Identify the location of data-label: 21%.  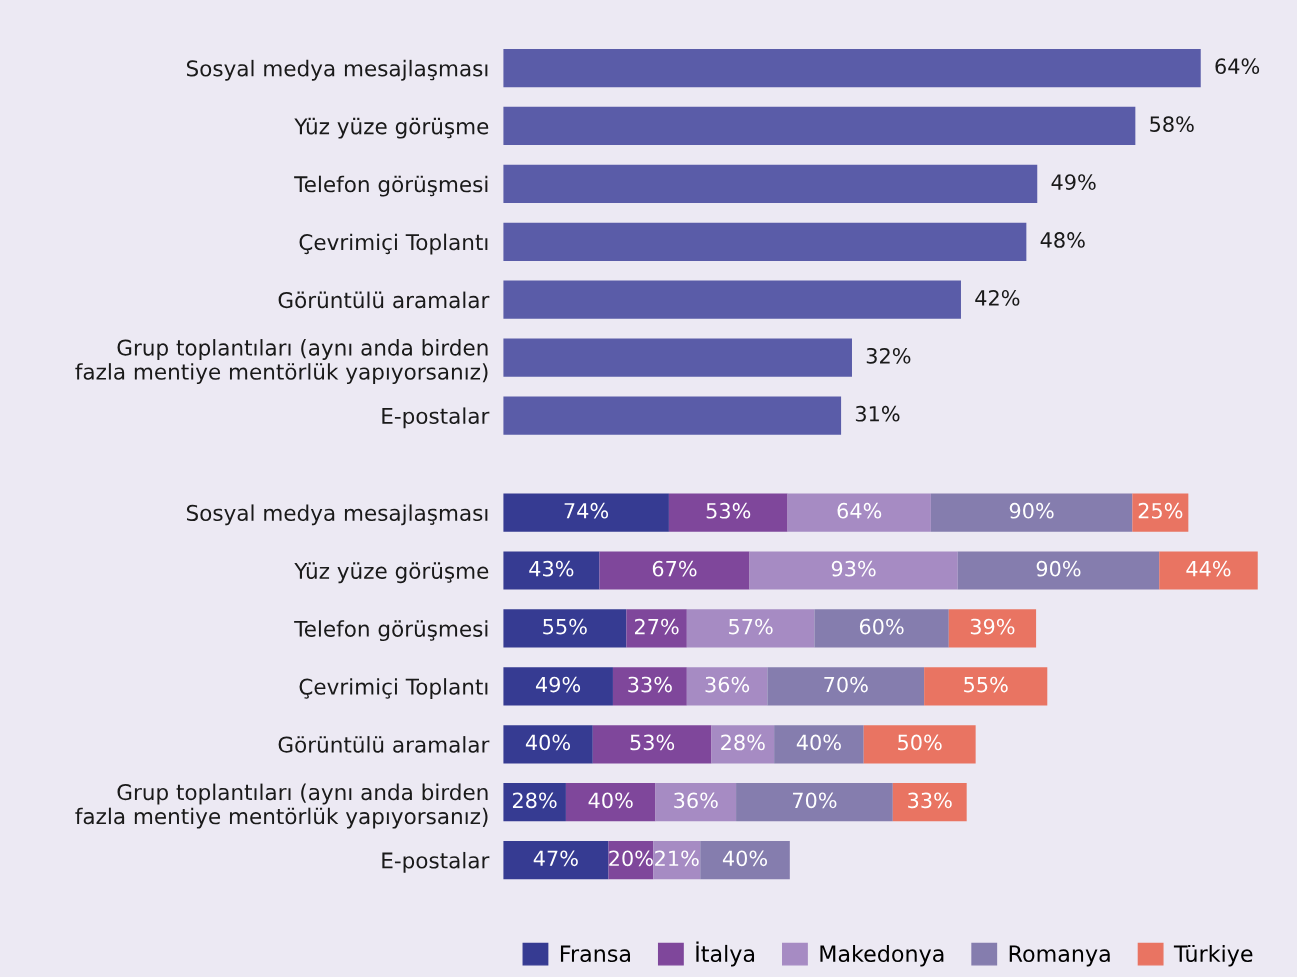
(677, 858).